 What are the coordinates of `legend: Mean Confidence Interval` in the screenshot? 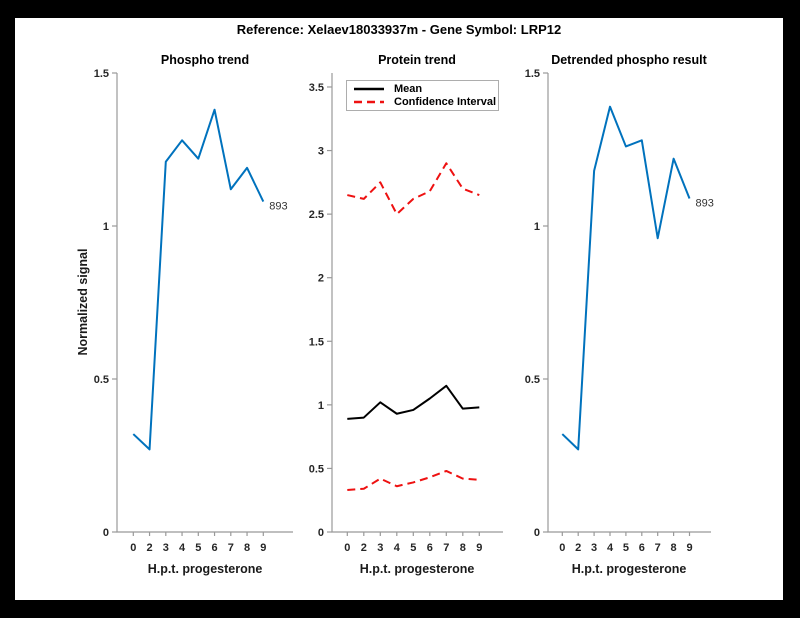 It's located at (422, 95).